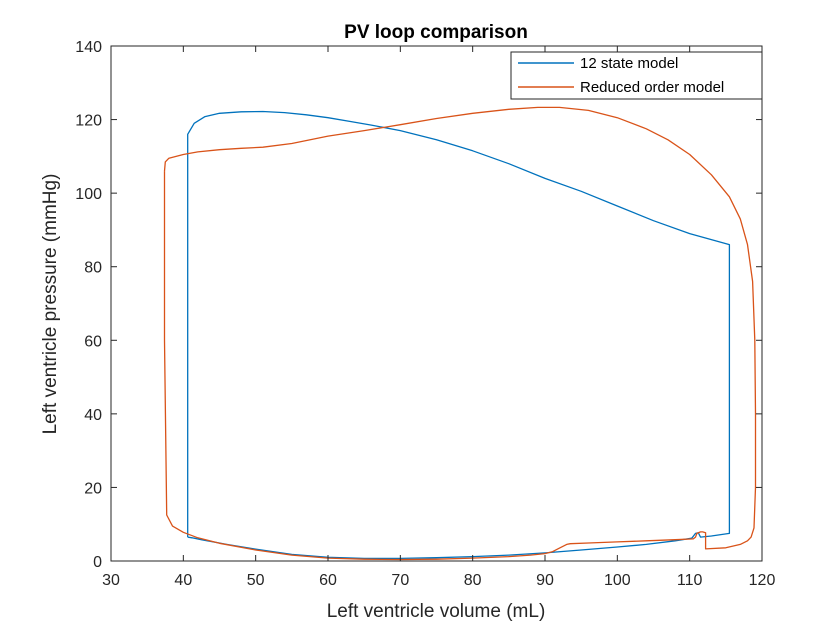  What do you see at coordinates (88, 194) in the screenshot?
I see `y-tick-label: 100` at bounding box center [88, 194].